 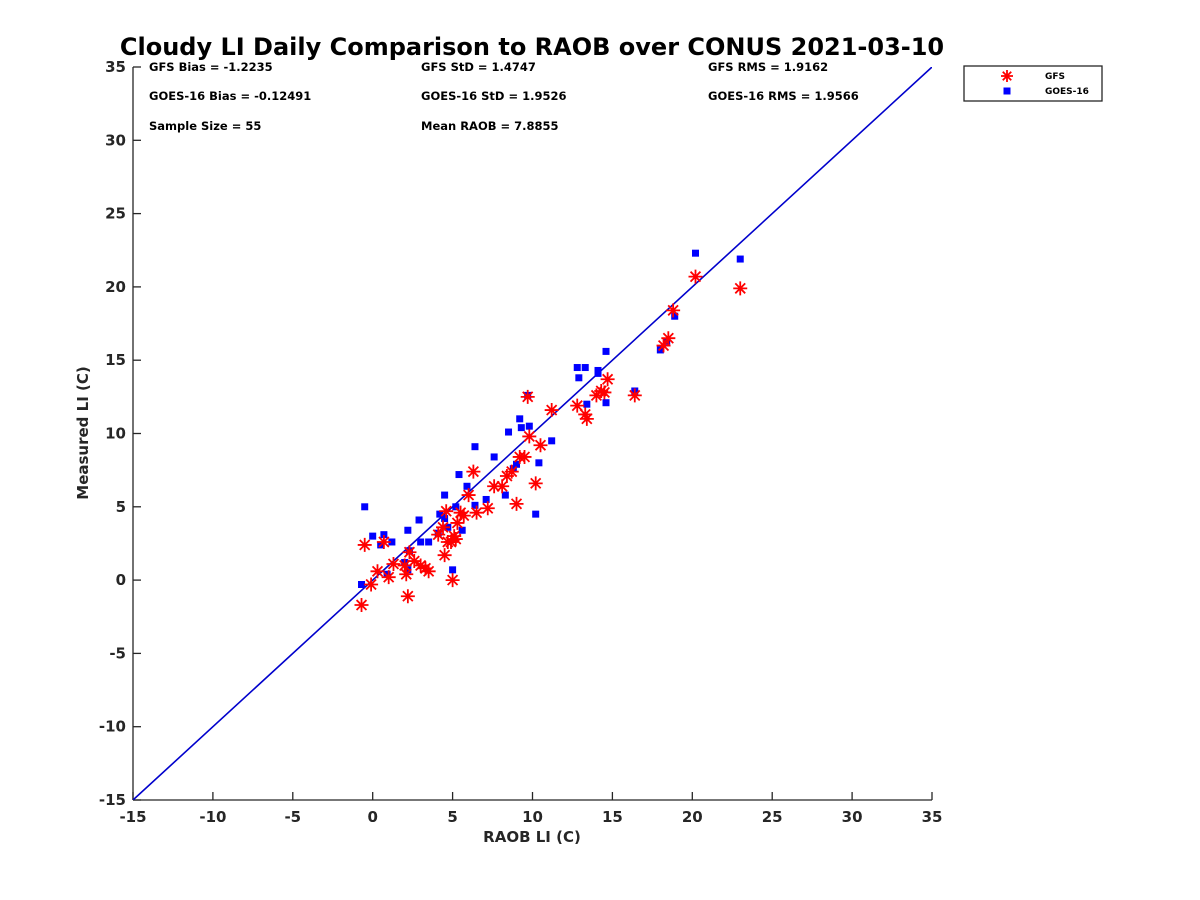 I want to click on legend: GFS GOES-16, so click(x=1033, y=83).